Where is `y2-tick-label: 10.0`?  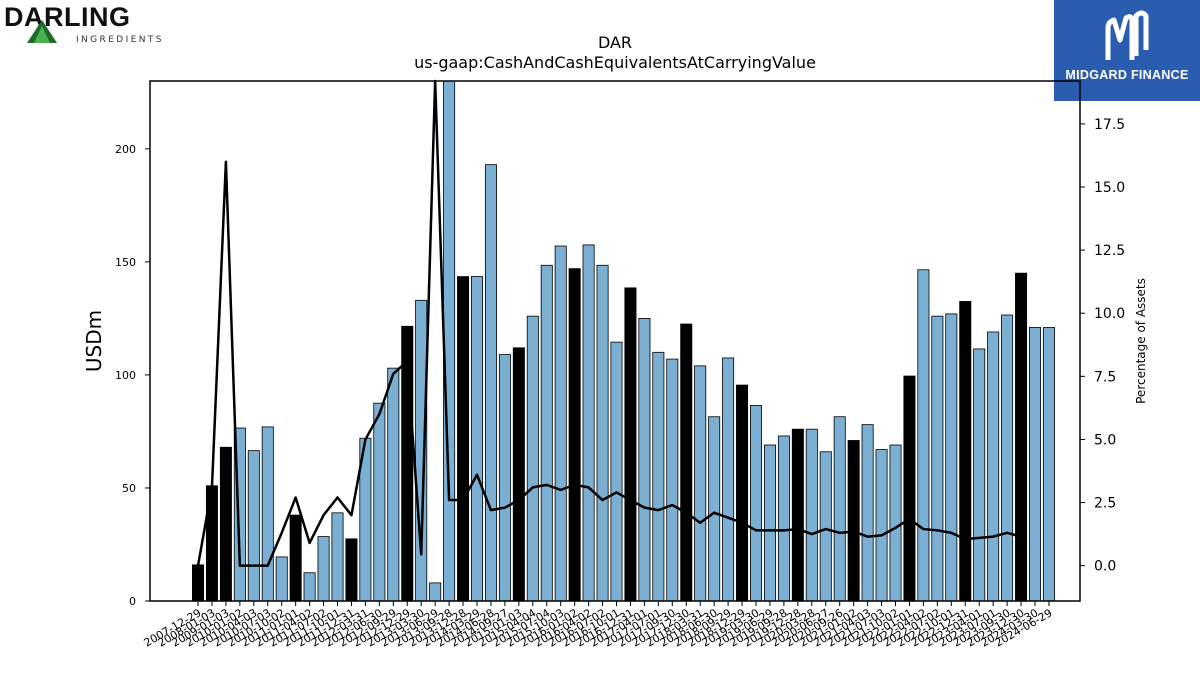
y2-tick-label: 10.0 is located at coordinates (1109, 314).